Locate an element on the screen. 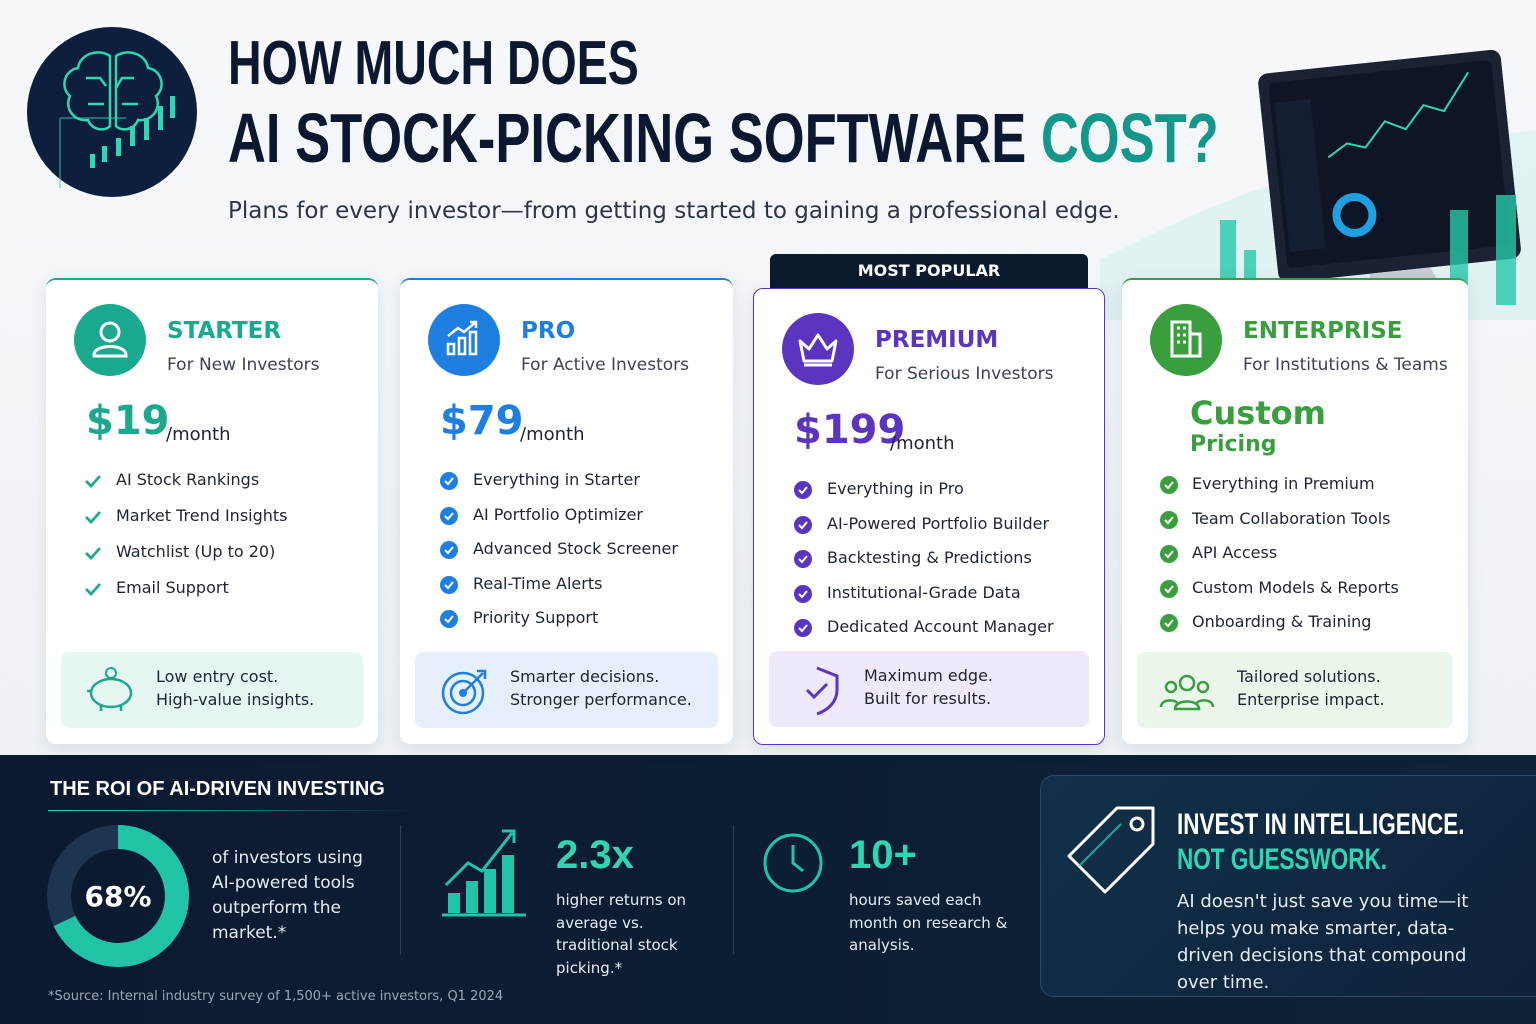 The height and width of the screenshot is (1024, 1536). feature: Email Support is located at coordinates (172, 587).